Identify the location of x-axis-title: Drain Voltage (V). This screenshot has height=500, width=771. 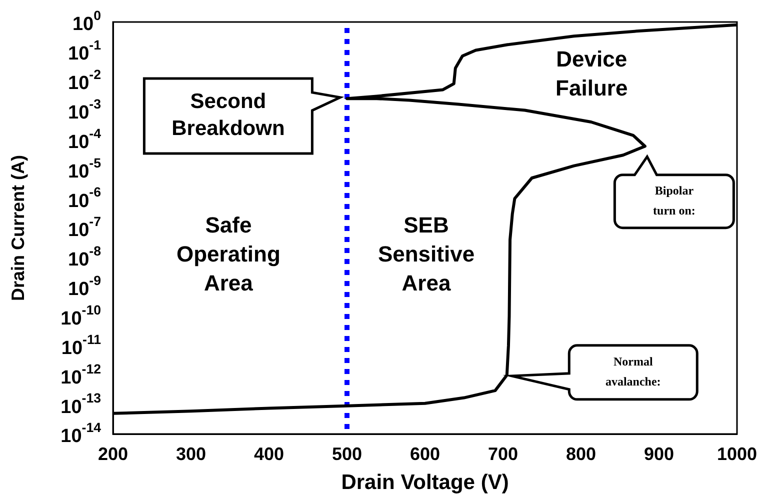
(425, 482).